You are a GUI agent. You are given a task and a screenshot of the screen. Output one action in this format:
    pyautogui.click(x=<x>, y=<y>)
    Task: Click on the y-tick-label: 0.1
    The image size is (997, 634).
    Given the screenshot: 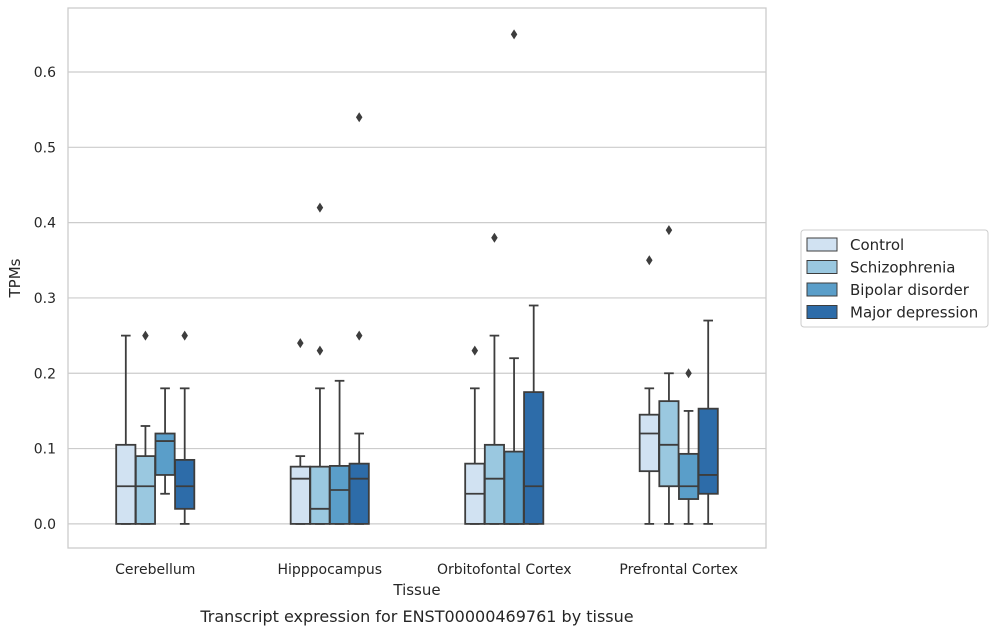 What is the action you would take?
    pyautogui.click(x=45, y=450)
    